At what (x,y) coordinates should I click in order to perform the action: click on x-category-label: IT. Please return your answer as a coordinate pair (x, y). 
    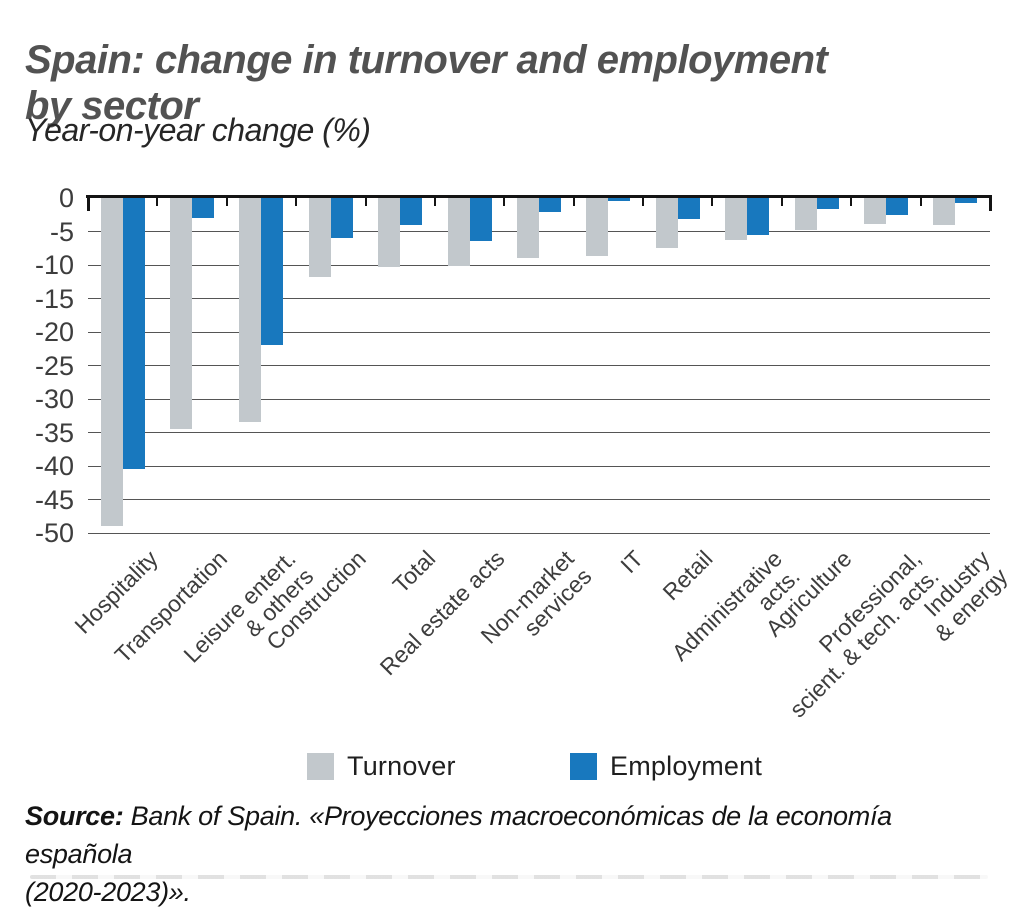
    Looking at the image, I should click on (632, 562).